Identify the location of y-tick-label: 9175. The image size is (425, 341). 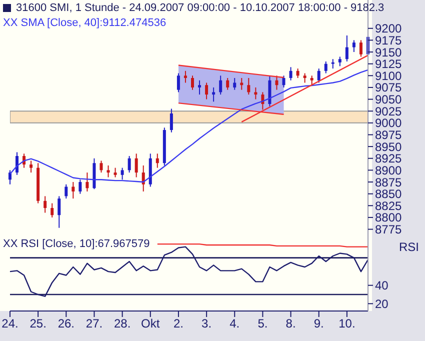
(388, 40).